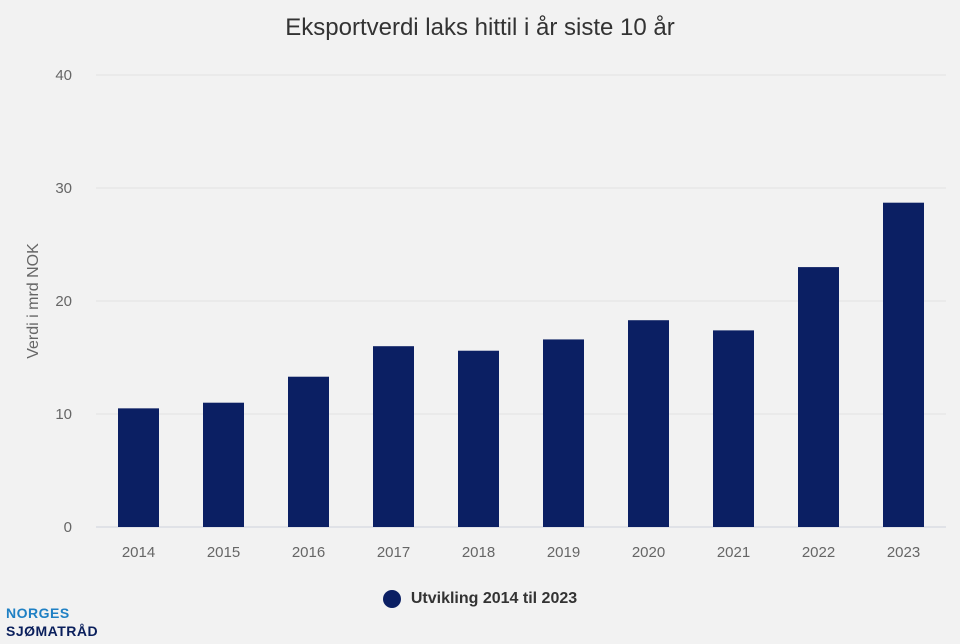 This screenshot has width=960, height=644. Describe the element at coordinates (521, 552) in the screenshot. I see `x-axis-ticks: 2014 2015 2016 2017 2018 2019 2020 2021 2022 2023` at that location.